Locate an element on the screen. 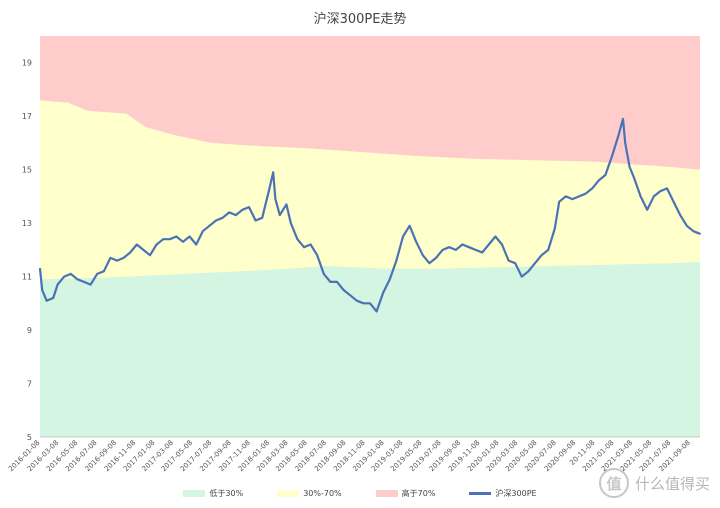 This screenshot has height=508, width=720. y-tick-label: 13 is located at coordinates (27, 223).